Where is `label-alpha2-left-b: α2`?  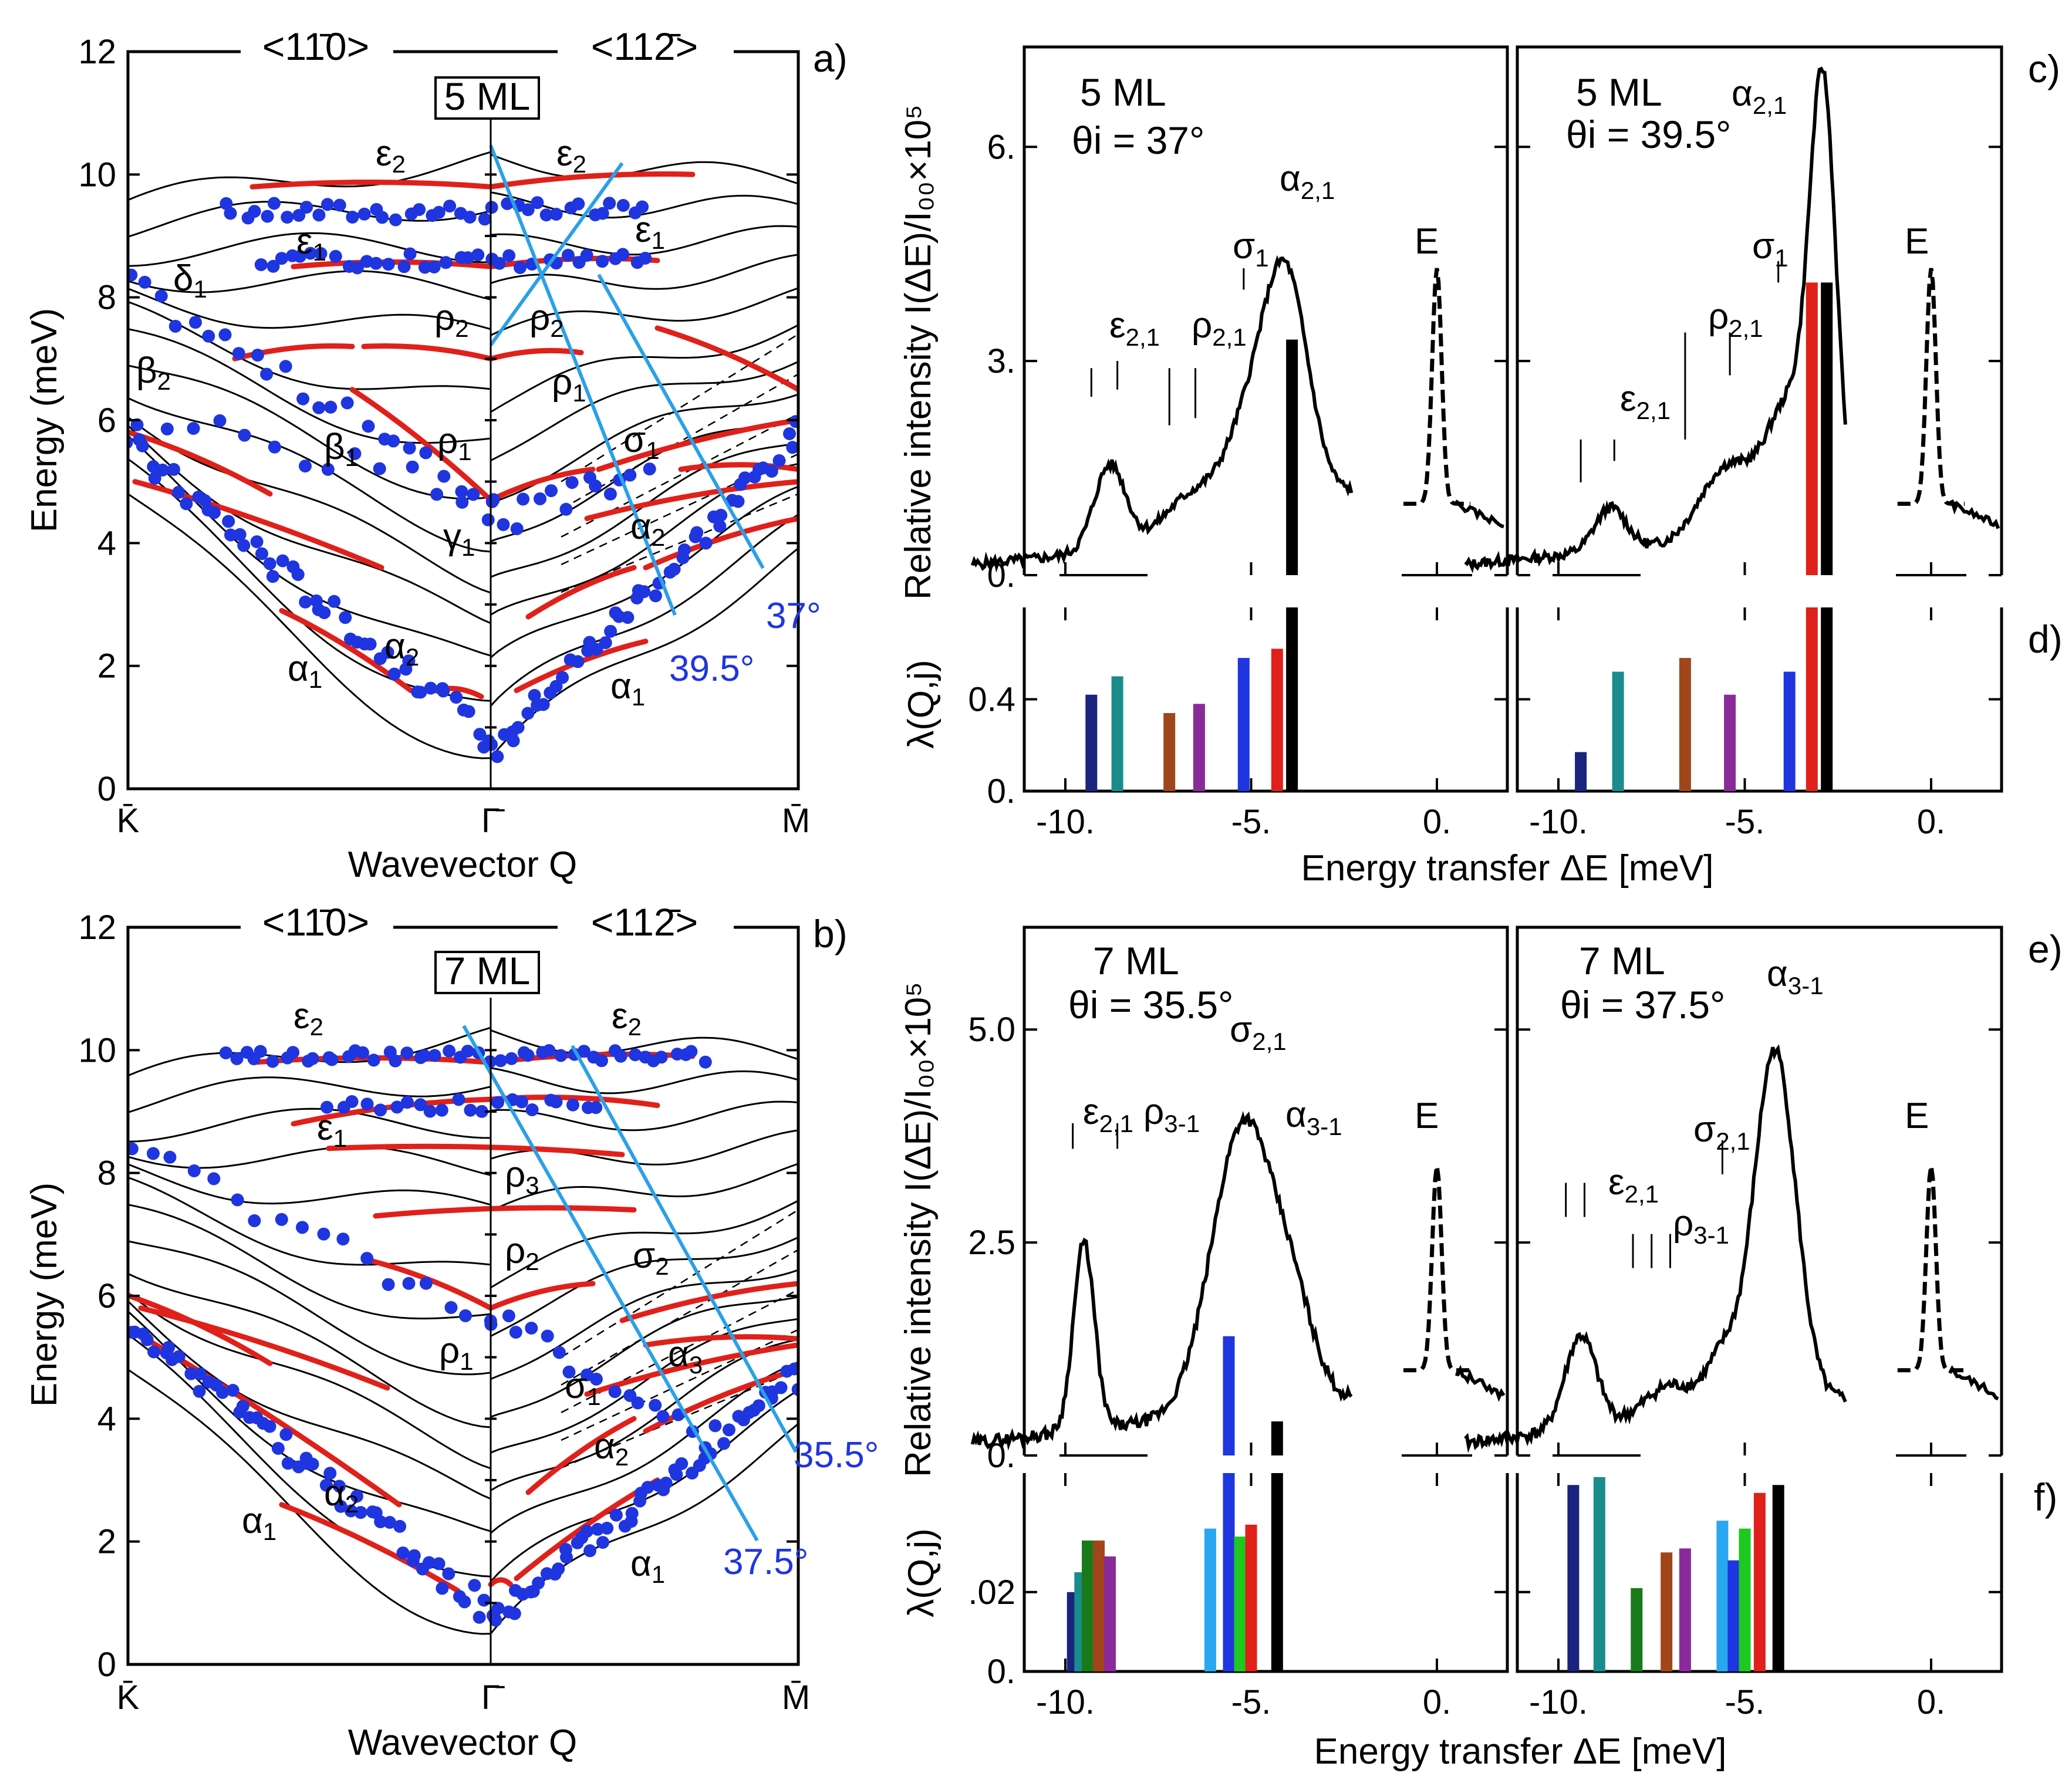
label-alpha2-left-b: α2 is located at coordinates (341, 1495).